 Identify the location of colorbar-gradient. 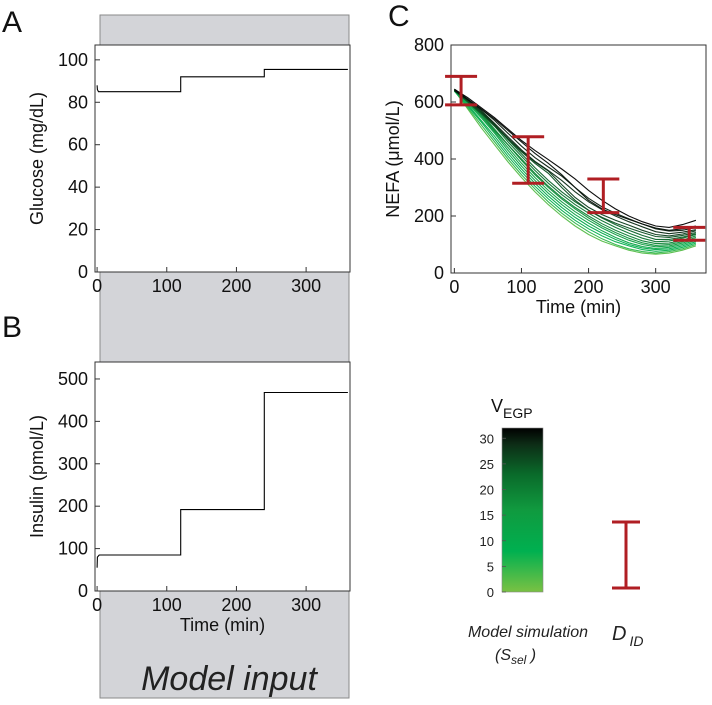
(522, 510).